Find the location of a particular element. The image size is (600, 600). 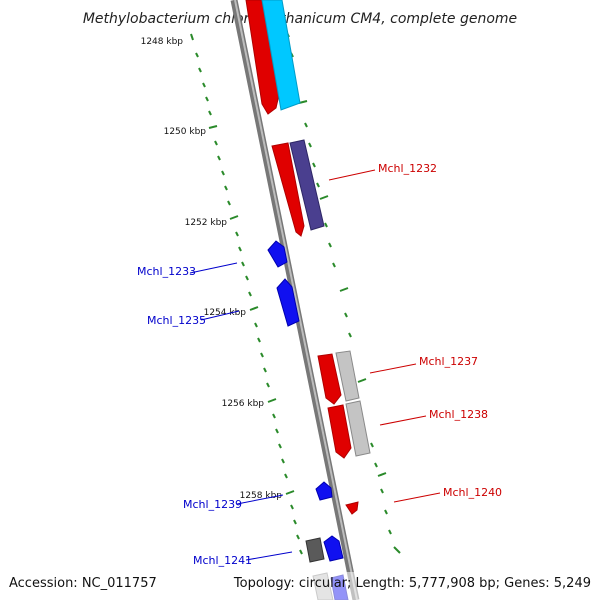

gene-label-mchl-1241: Mchl_1241 is located at coordinates (222, 560).